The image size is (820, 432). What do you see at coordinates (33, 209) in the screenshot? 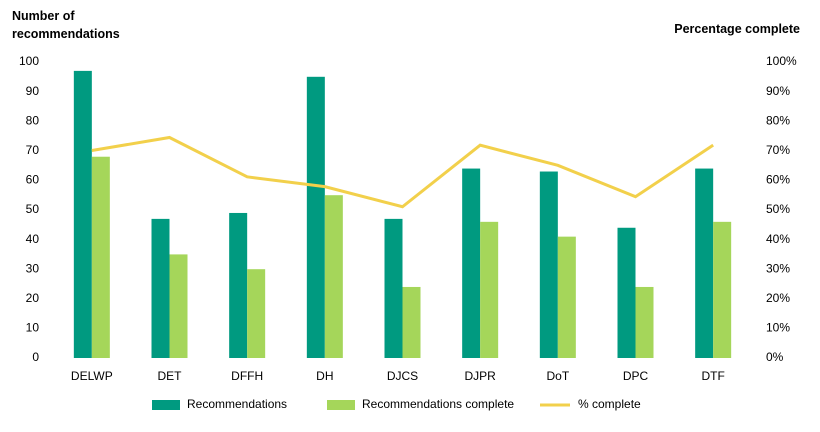
I see `y-tick-label: 50` at bounding box center [33, 209].